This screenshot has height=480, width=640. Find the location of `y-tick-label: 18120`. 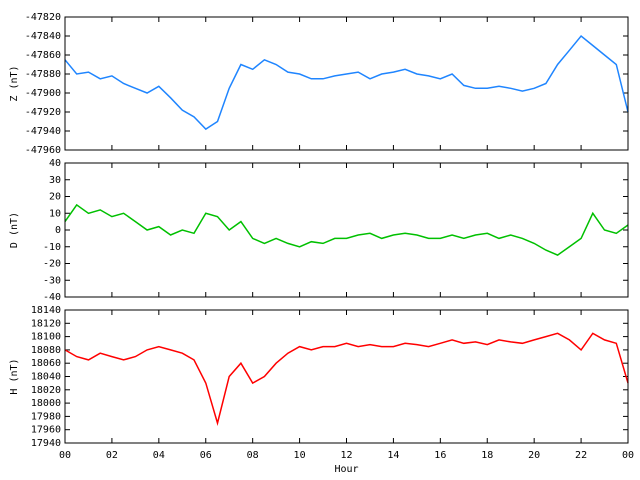

y-tick-label: 18120 is located at coordinates (46, 323).